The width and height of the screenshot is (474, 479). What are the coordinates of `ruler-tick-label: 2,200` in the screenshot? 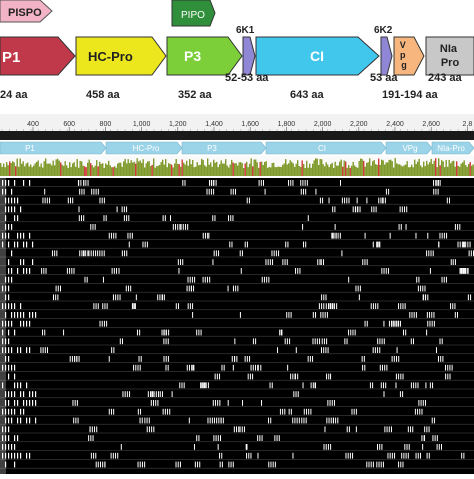 It's located at (359, 124).